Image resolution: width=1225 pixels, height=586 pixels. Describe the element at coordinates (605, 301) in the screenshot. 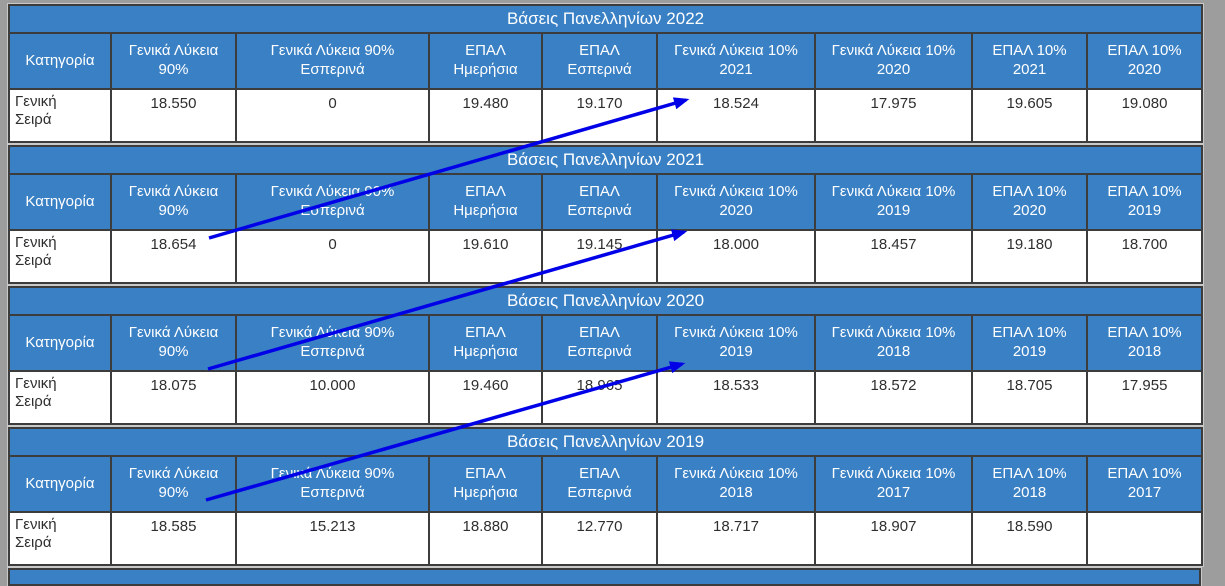

I see `table-title: Βάσεις Πανελληνίων 2020` at that location.